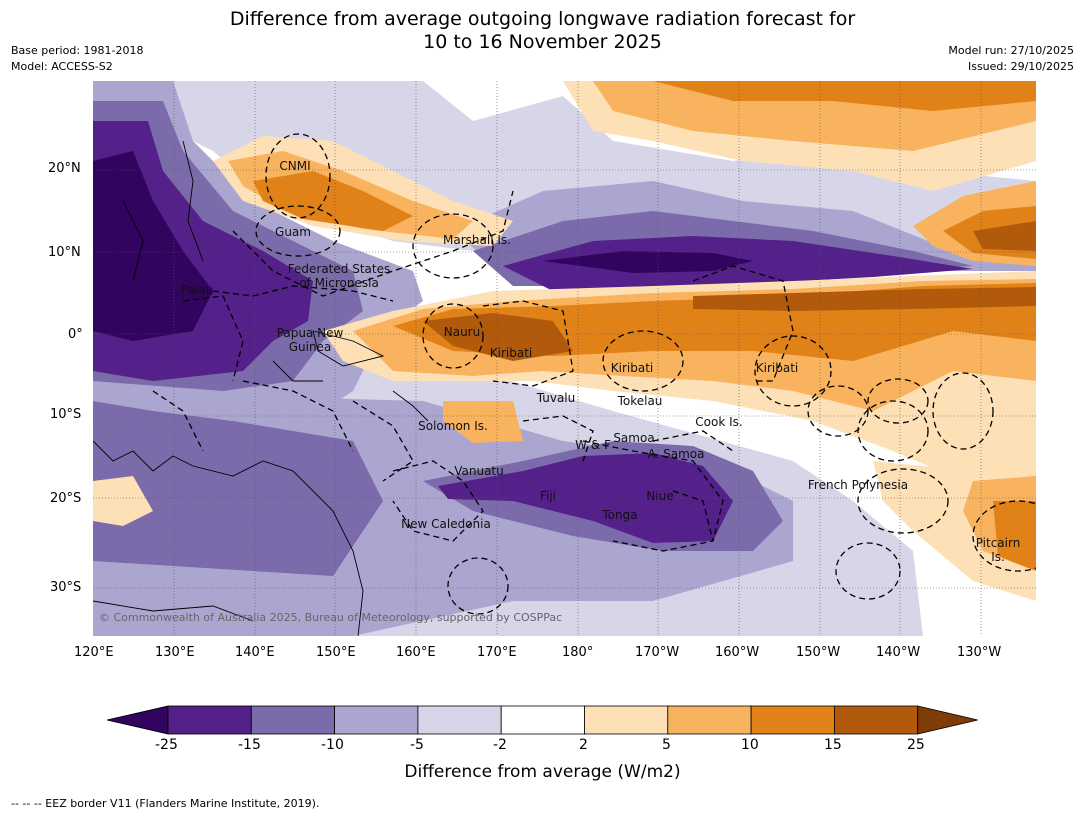 This screenshot has height=816, width=1085. Describe the element at coordinates (818, 652) in the screenshot. I see `lon-label: 150°W` at that location.